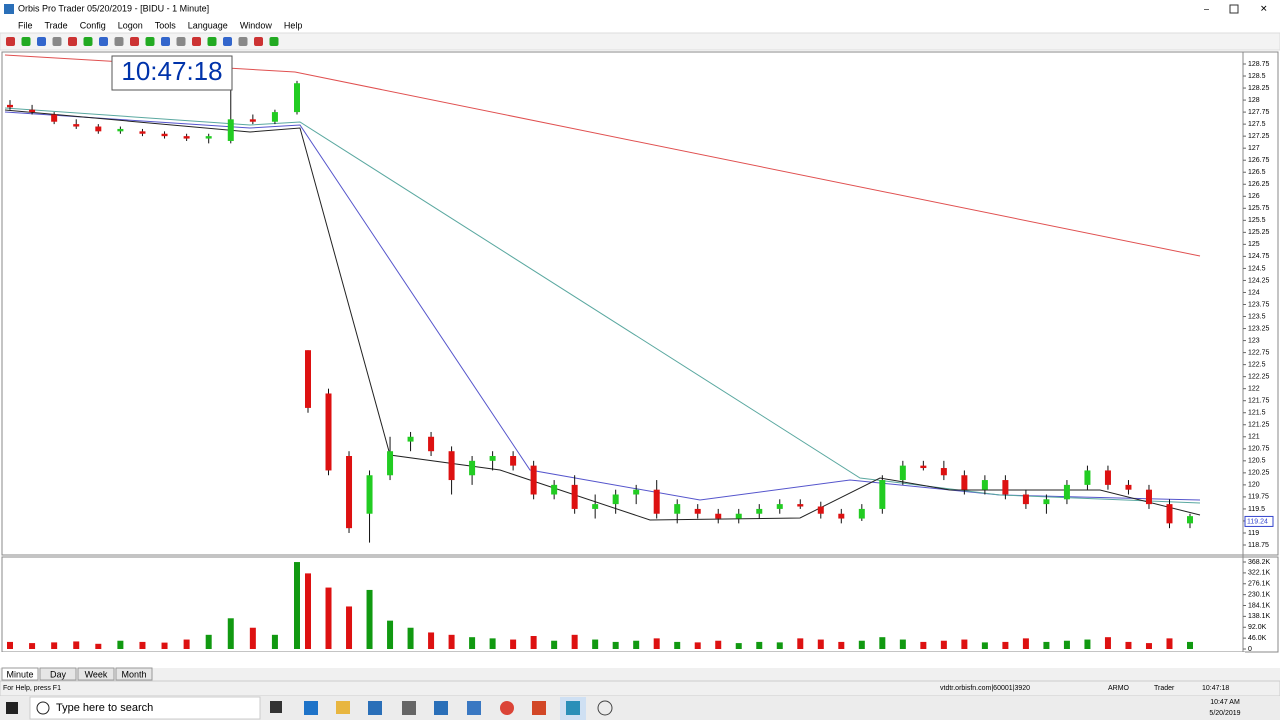 The image size is (1280, 725). What do you see at coordinates (1264, 8) in the screenshot?
I see `close: ✕` at bounding box center [1264, 8].